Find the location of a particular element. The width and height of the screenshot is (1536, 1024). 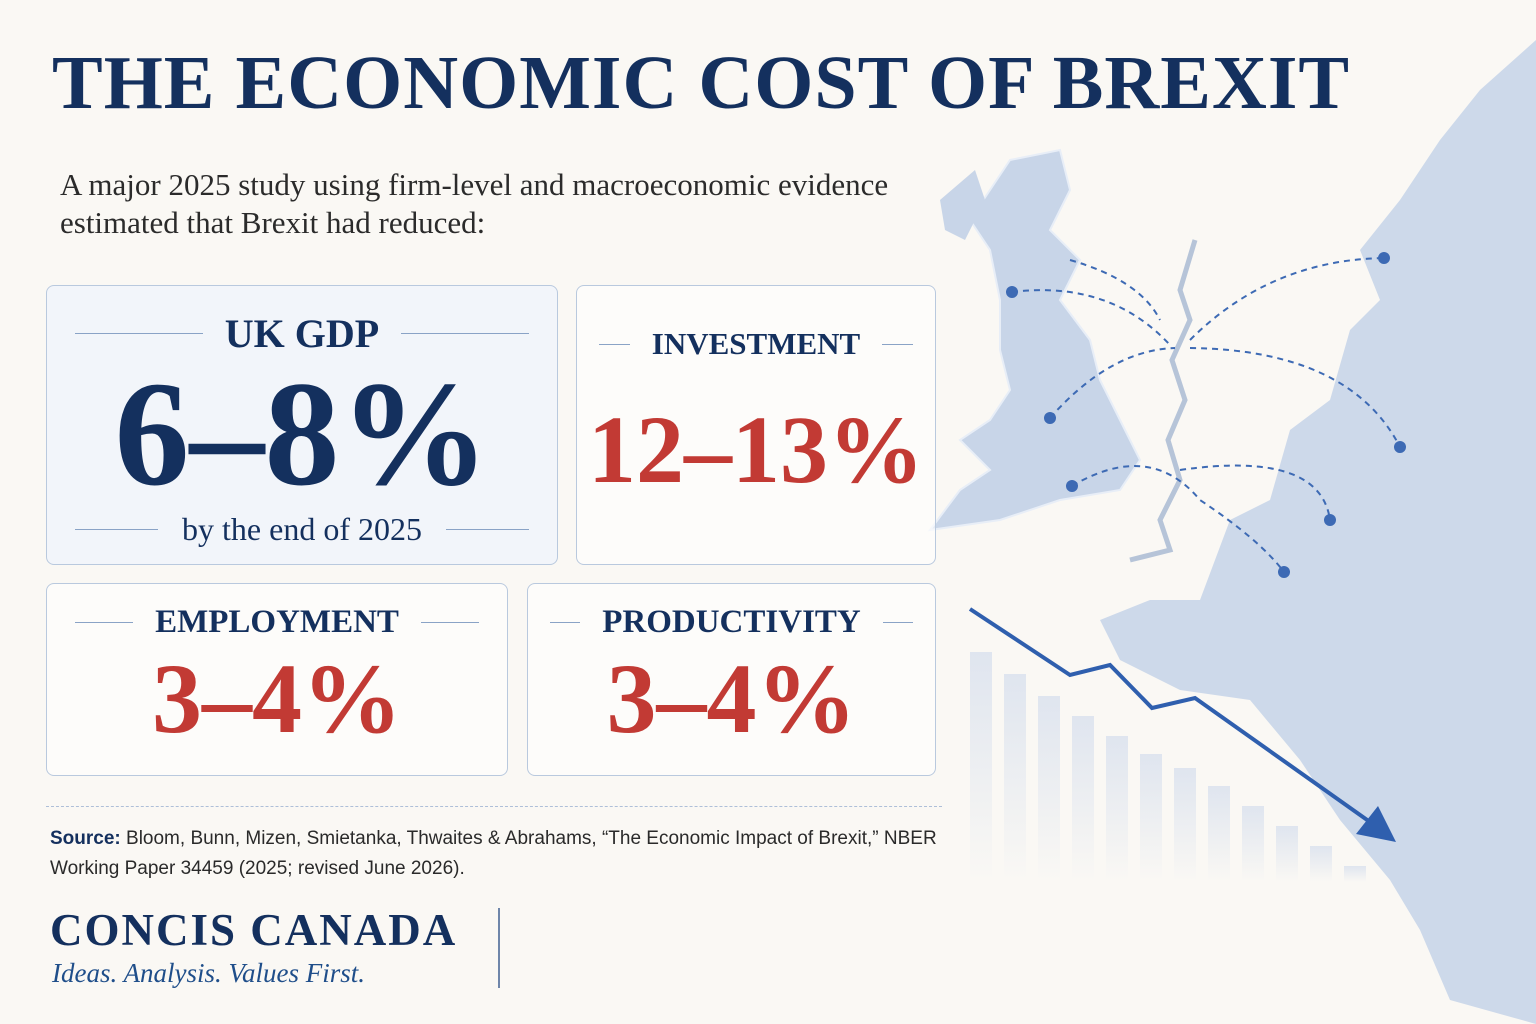

card-label: PRODUCTIVITY is located at coordinates (731, 622).